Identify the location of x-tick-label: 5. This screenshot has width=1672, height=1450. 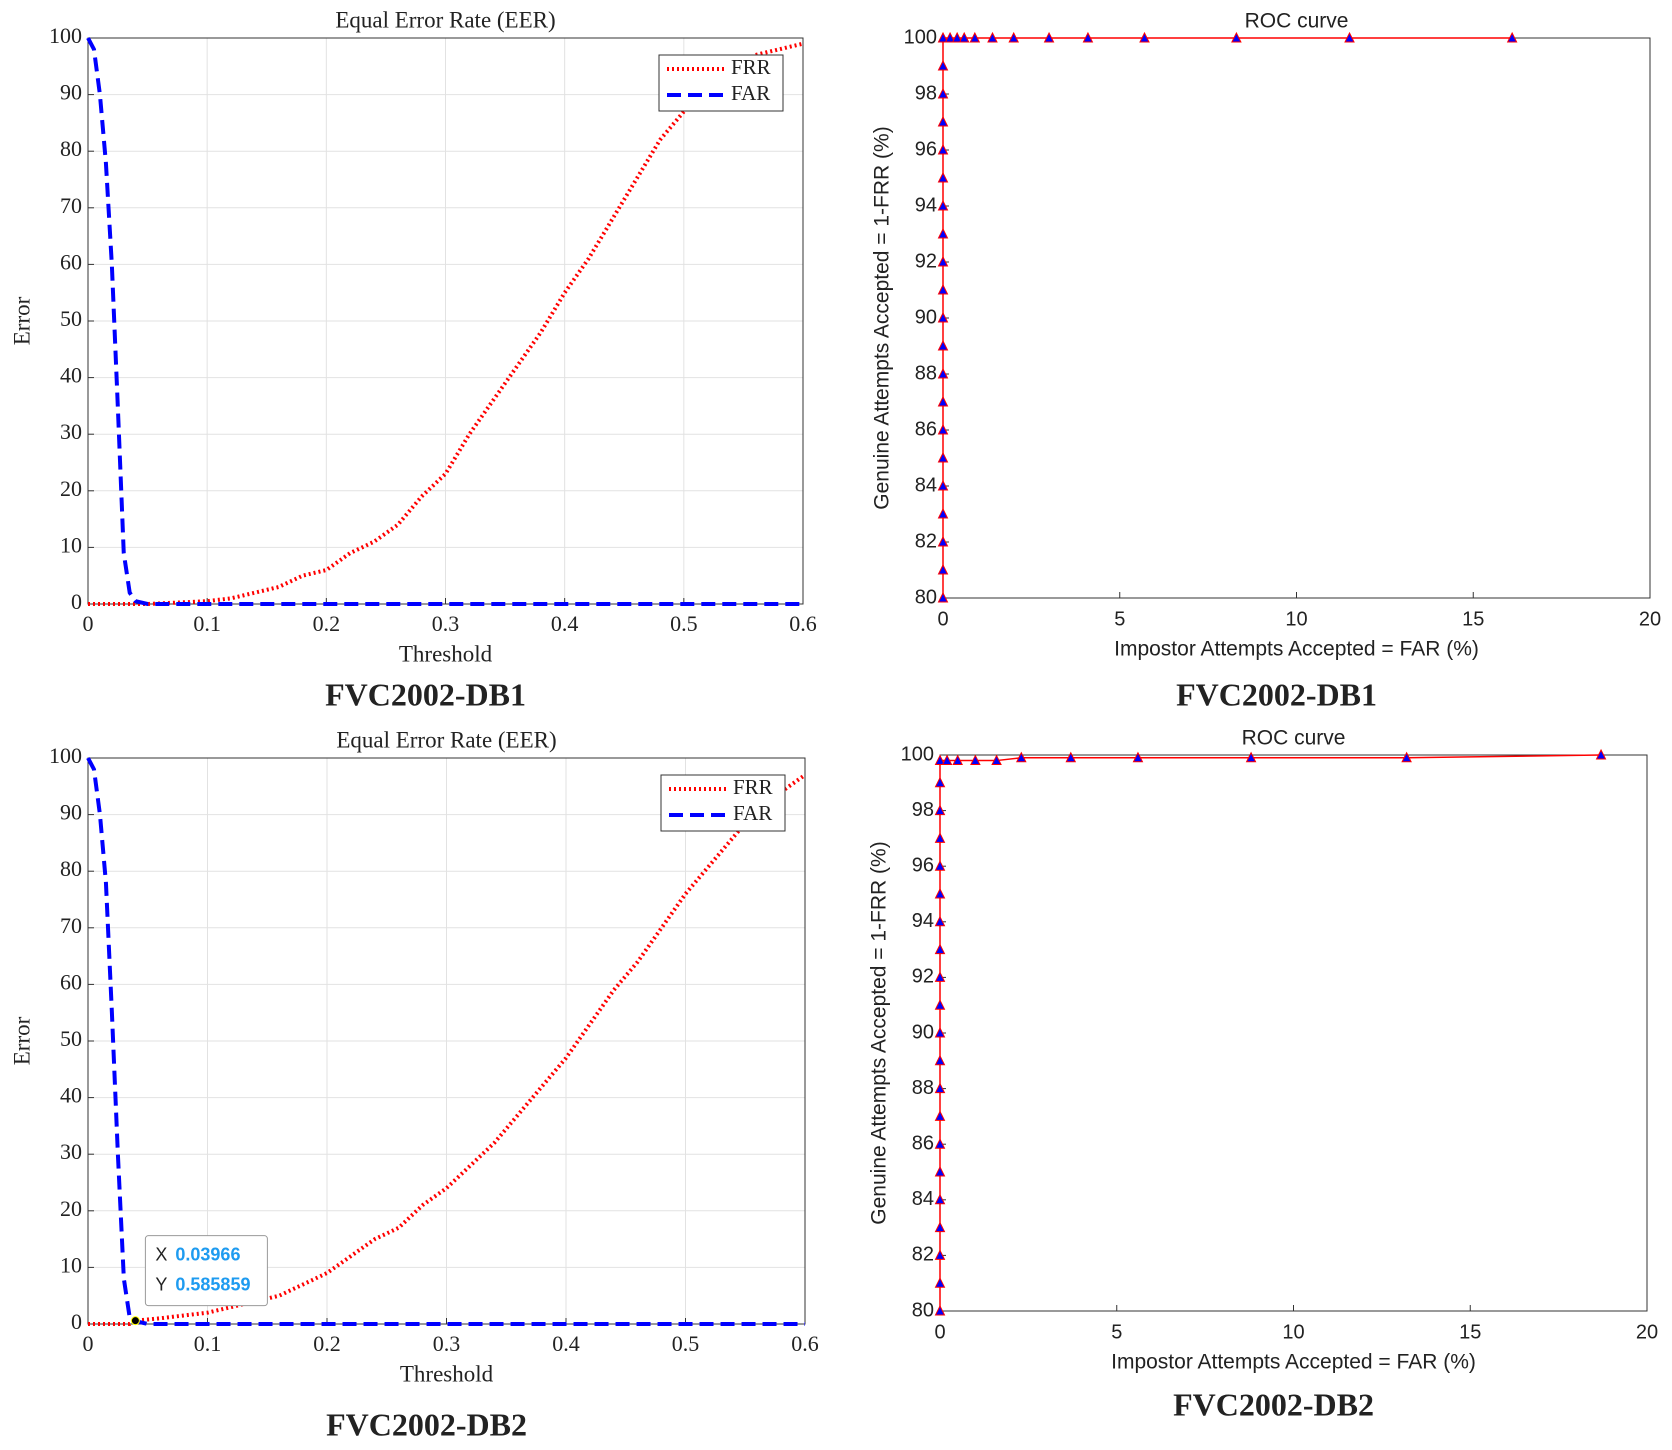
(1119, 619).